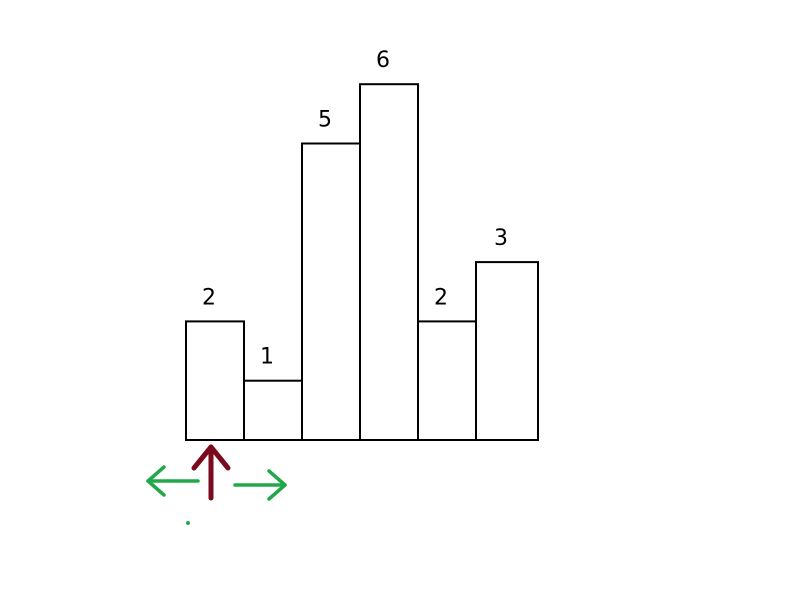 The width and height of the screenshot is (804, 612). I want to click on data-label-3: 6, so click(383, 60).